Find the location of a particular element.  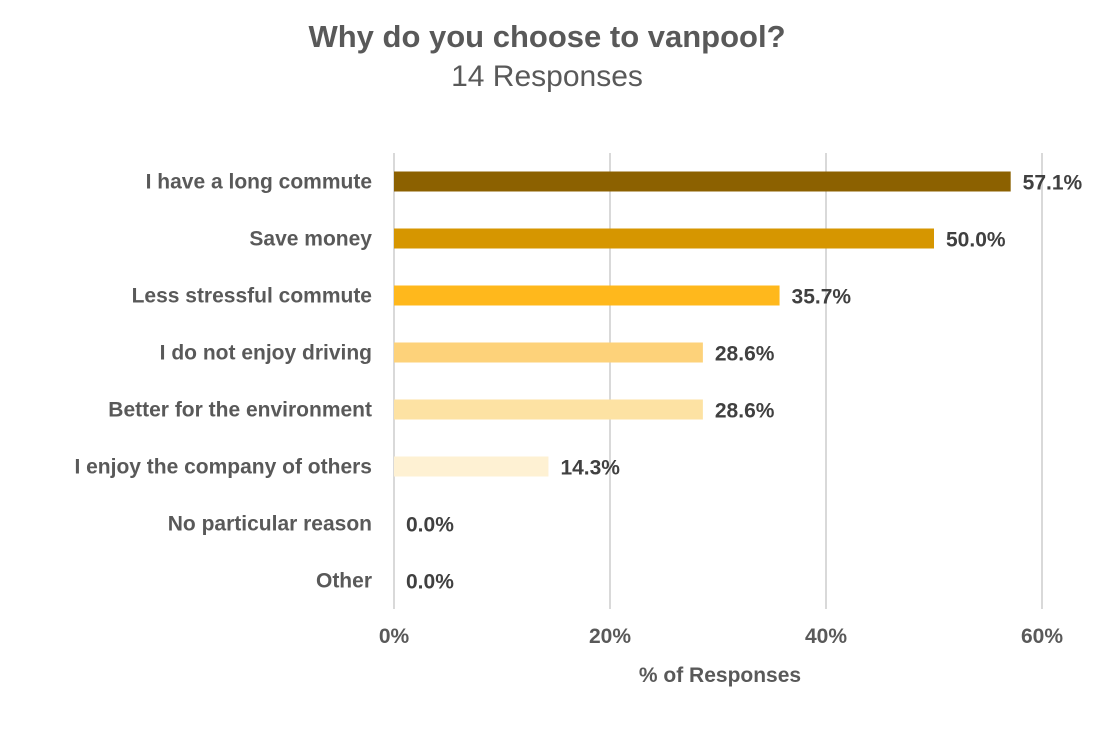

category-label: I enjoy the company of others is located at coordinates (223, 467).